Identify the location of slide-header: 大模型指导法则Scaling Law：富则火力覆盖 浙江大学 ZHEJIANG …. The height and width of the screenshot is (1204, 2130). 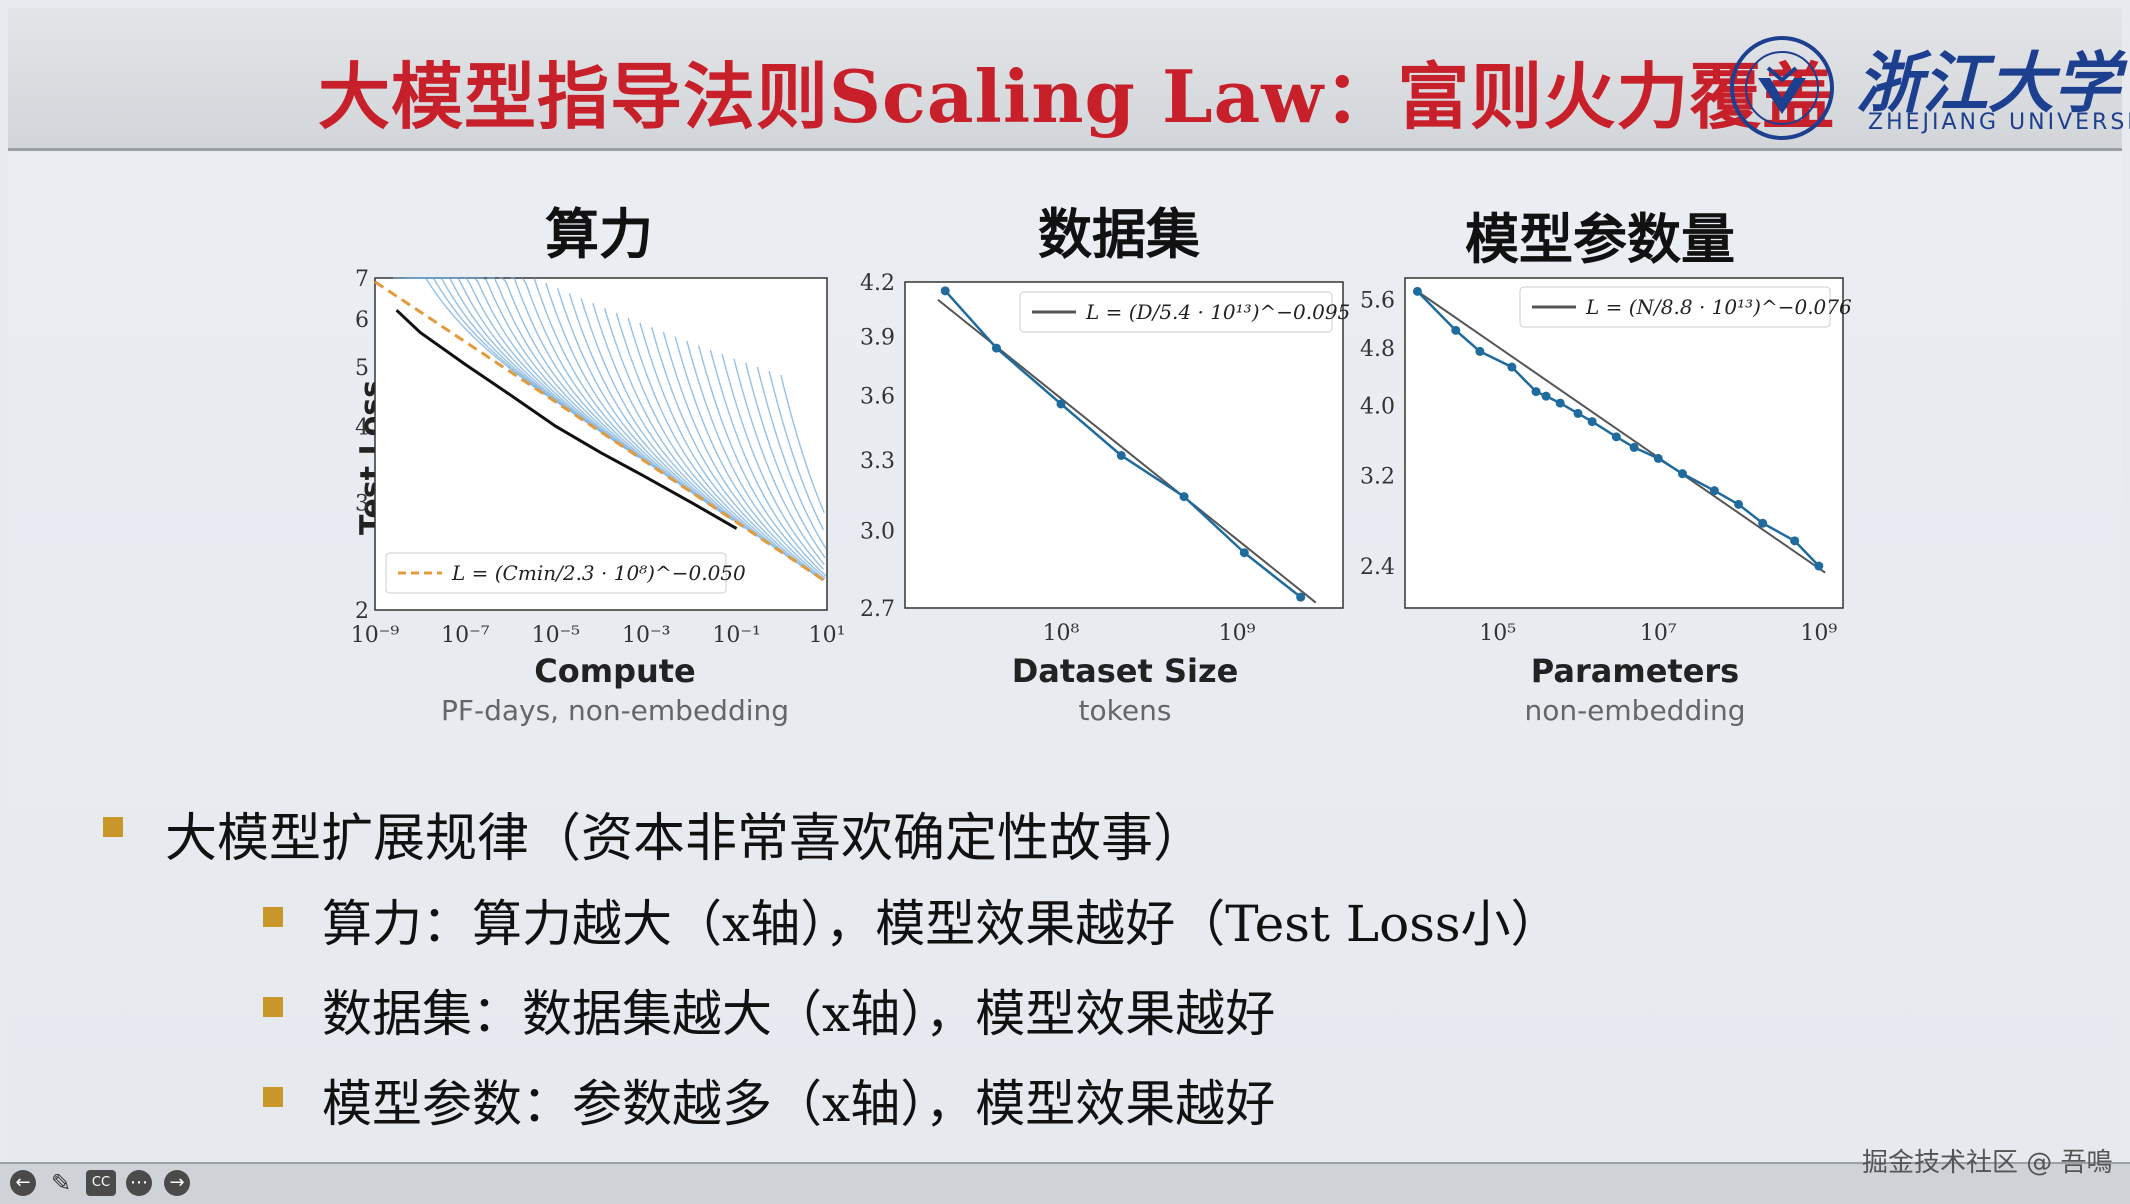
(1069, 79).